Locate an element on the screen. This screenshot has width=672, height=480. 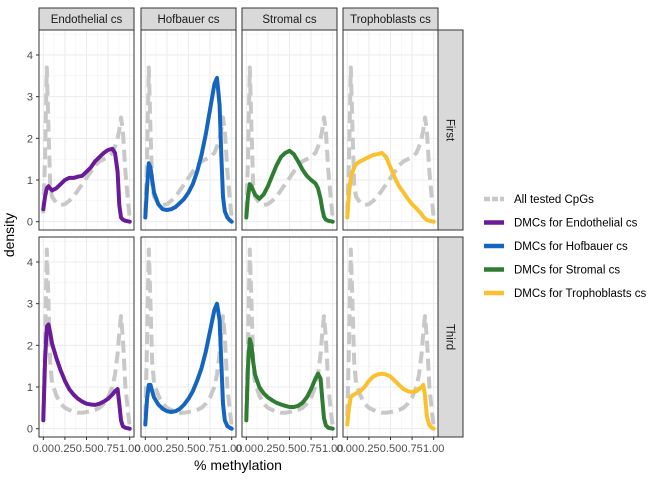
legend-label: DMCs for Trophoblasts cs is located at coordinates (580, 294).